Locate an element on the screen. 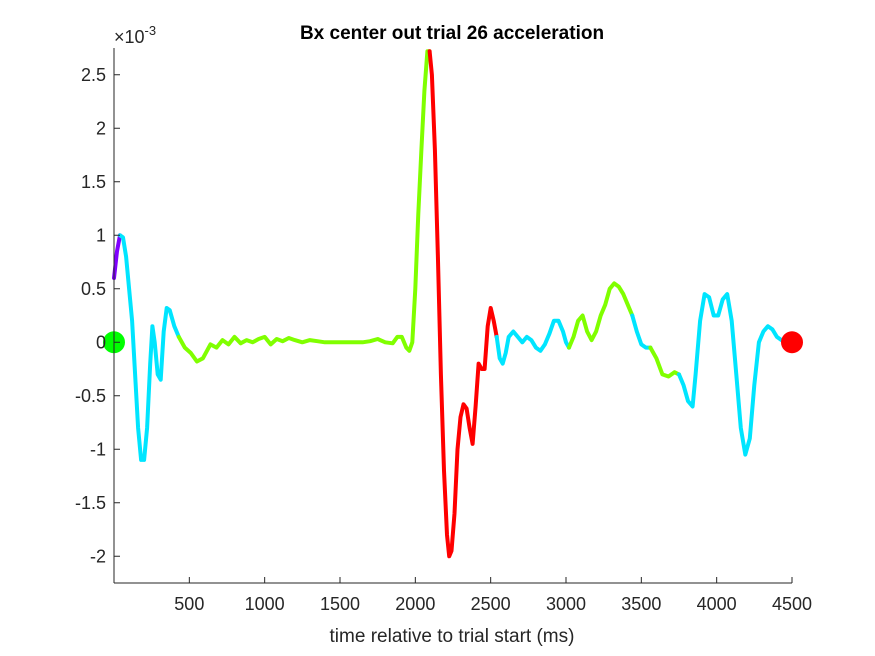 The width and height of the screenshot is (875, 656). x-axis-title: time relative to trial start (ms) is located at coordinates (452, 636).